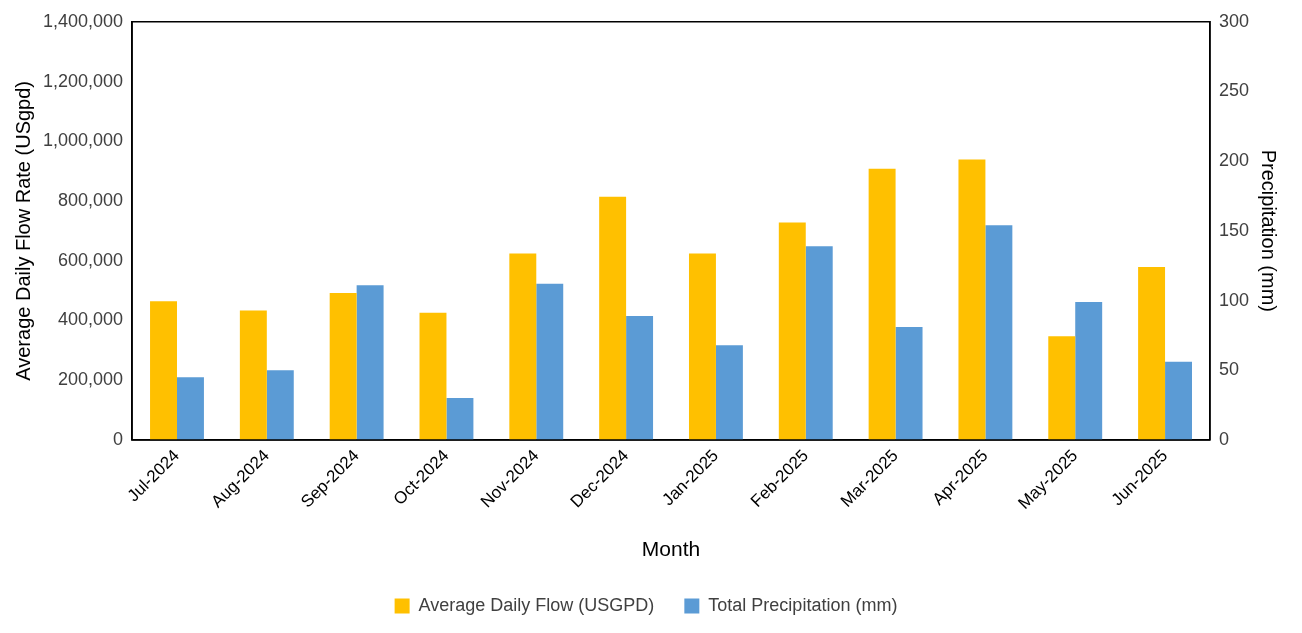 The width and height of the screenshot is (1302, 633). I want to click on legend-label: Average Daily Flow (USGPD), so click(536, 604).